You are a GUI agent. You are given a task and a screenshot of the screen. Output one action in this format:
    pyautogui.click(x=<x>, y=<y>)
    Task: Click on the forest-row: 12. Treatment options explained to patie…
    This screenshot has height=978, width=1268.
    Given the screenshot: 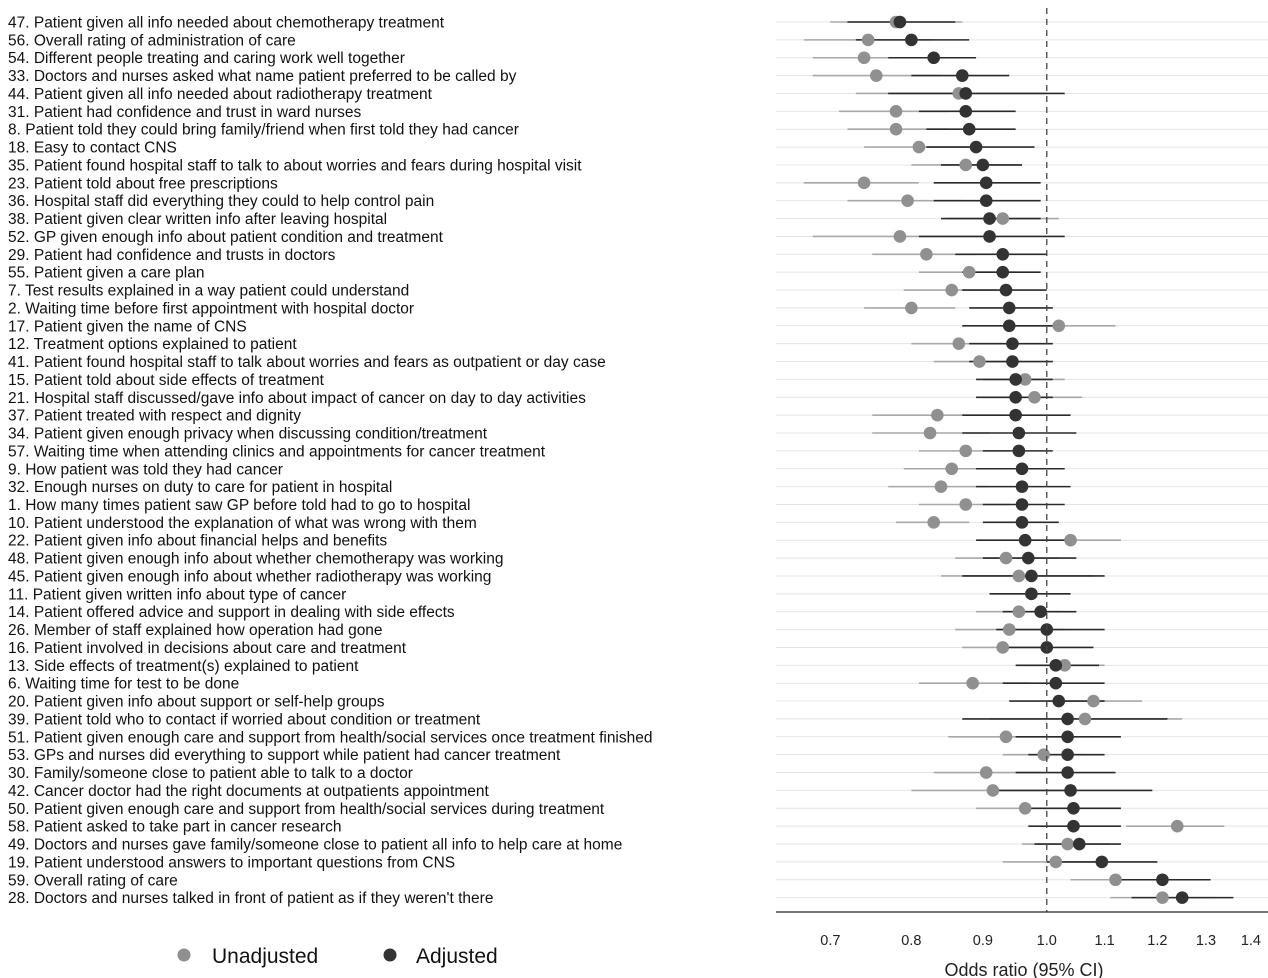 What is the action you would take?
    pyautogui.click(x=638, y=344)
    